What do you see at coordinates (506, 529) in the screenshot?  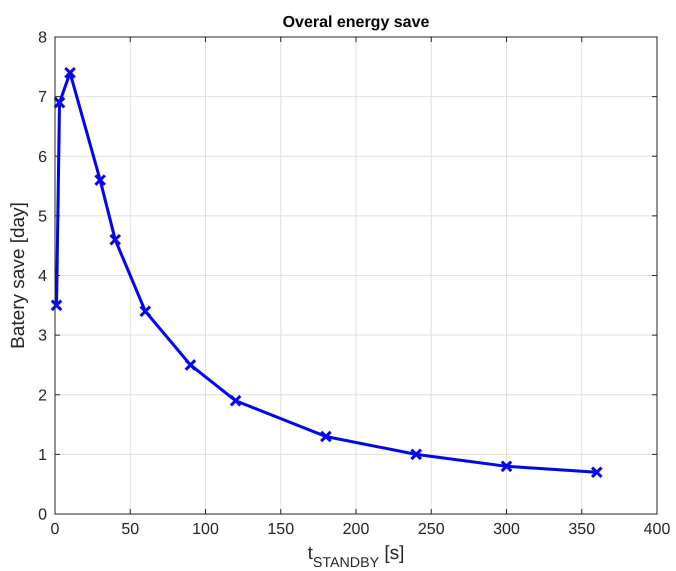 I see `x-tick-label: 300` at bounding box center [506, 529].